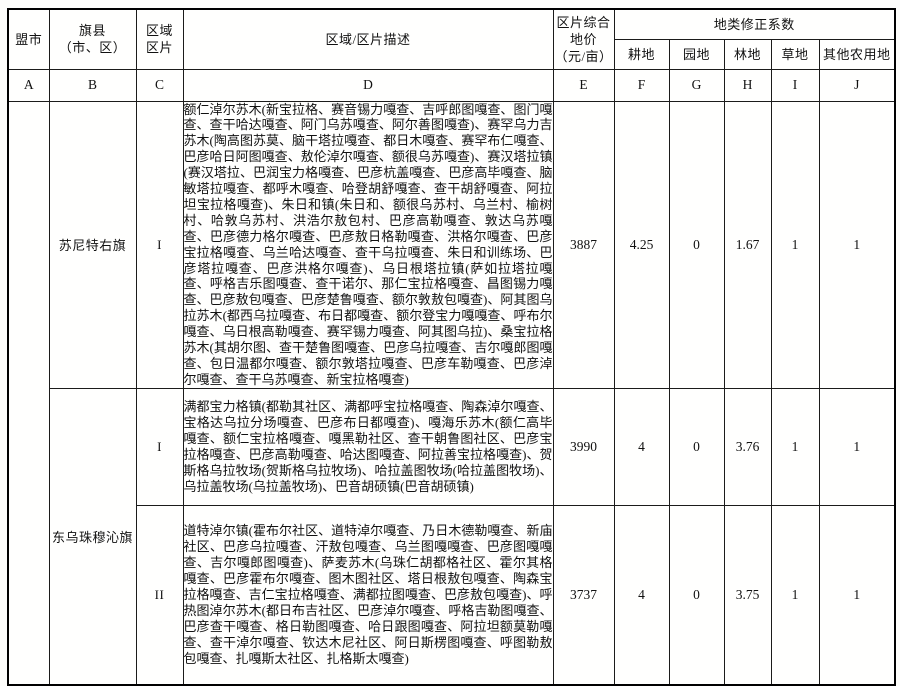 The height and width of the screenshot is (686, 900). What do you see at coordinates (92, 244) in the screenshot?
I see `cell-banner: 苏尼特右旗` at bounding box center [92, 244].